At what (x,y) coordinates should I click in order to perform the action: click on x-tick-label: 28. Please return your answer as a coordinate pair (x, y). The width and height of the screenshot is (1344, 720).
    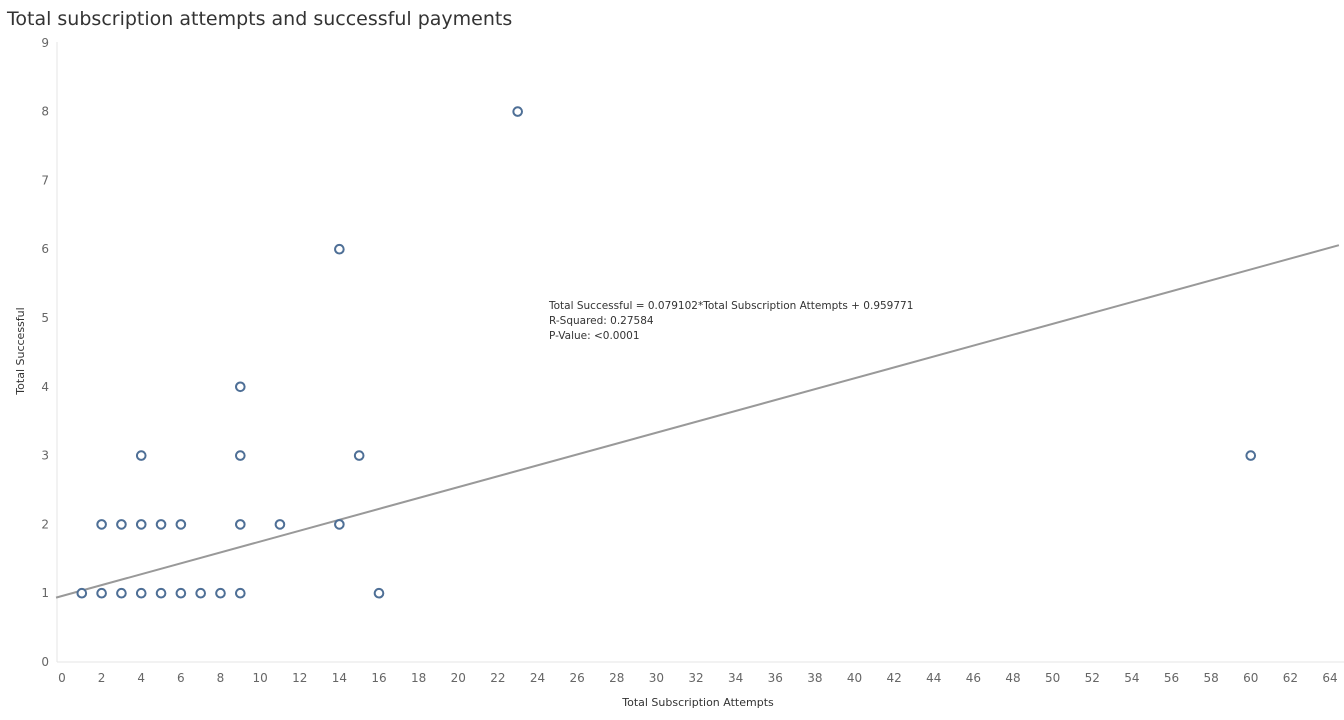
    Looking at the image, I should click on (616, 678).